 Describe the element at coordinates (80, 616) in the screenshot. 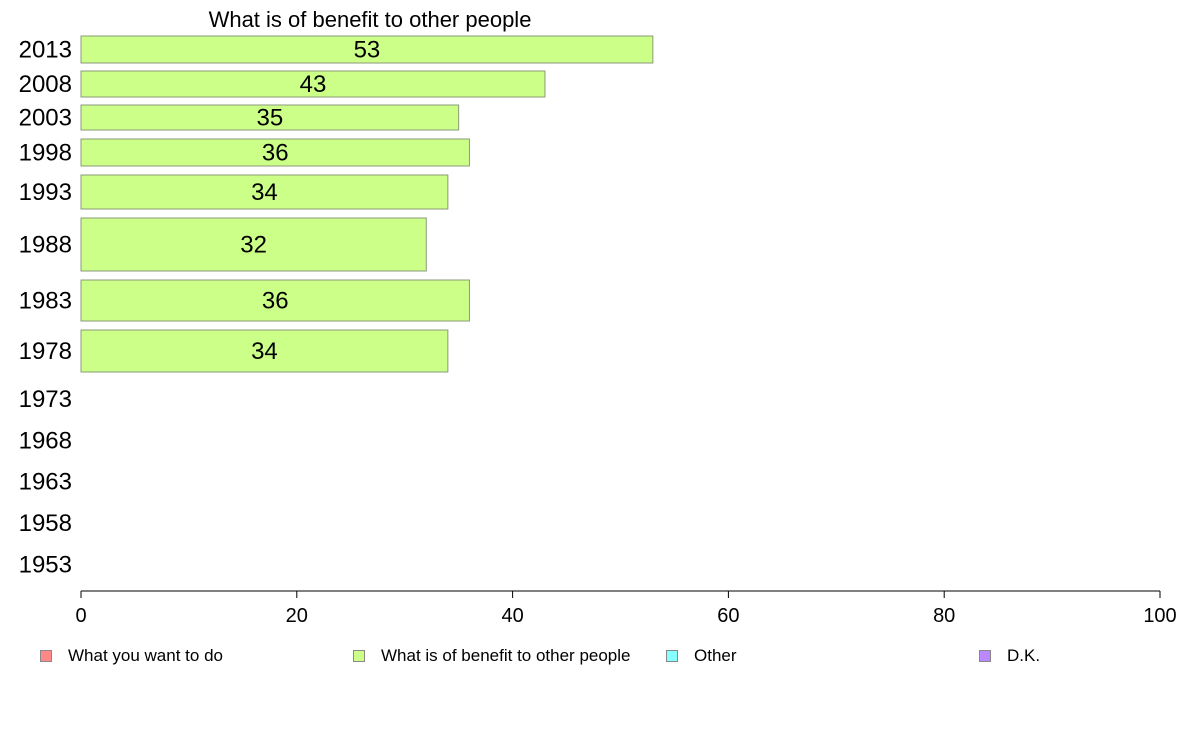

I see `x-tick-label: 0` at that location.